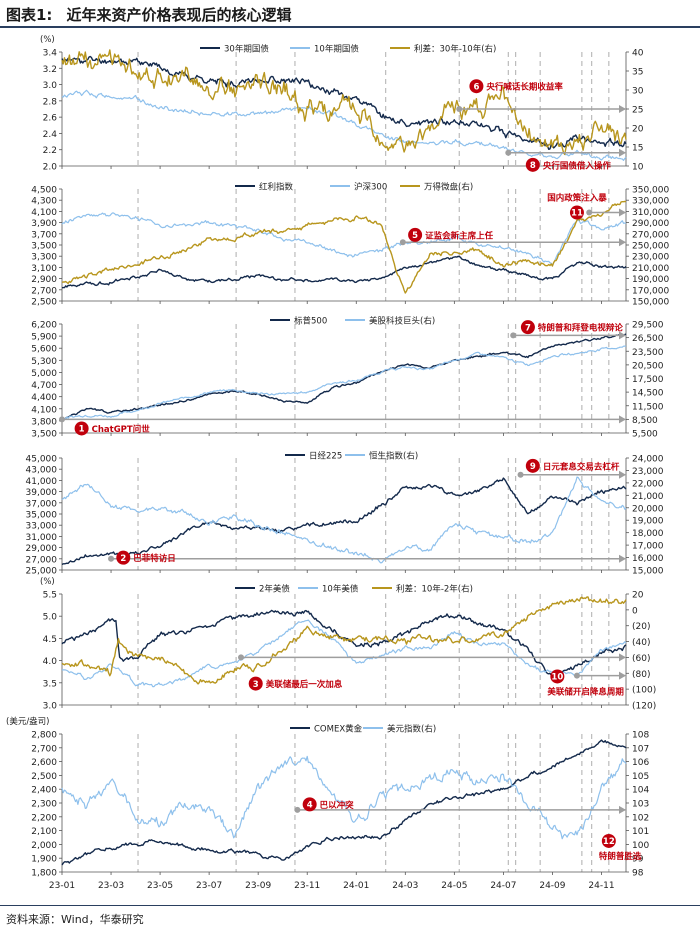  What do you see at coordinates (640, 818) in the screenshot?
I see `right-tick-label: 102` at bounding box center [640, 818].